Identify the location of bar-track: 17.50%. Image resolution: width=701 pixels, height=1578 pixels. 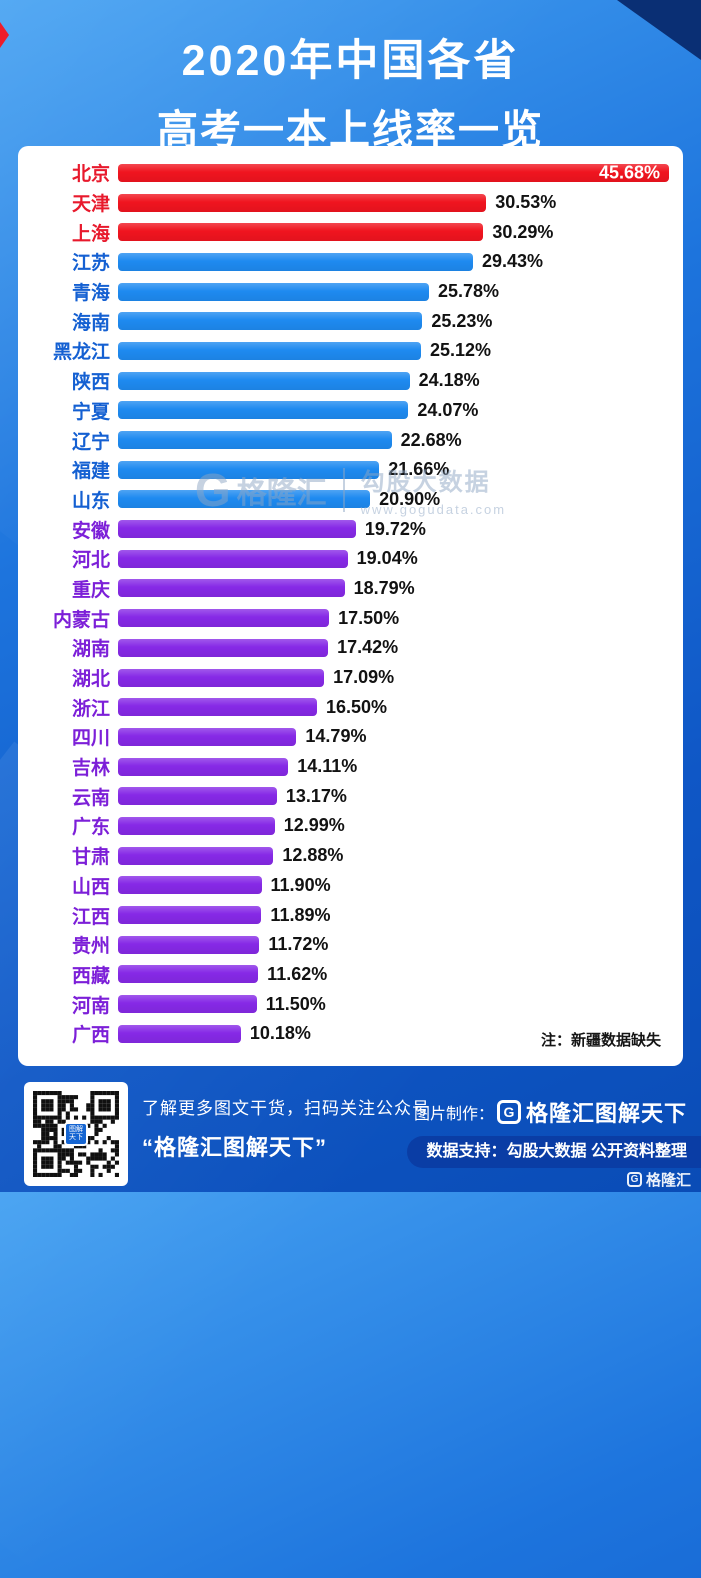
(393, 618).